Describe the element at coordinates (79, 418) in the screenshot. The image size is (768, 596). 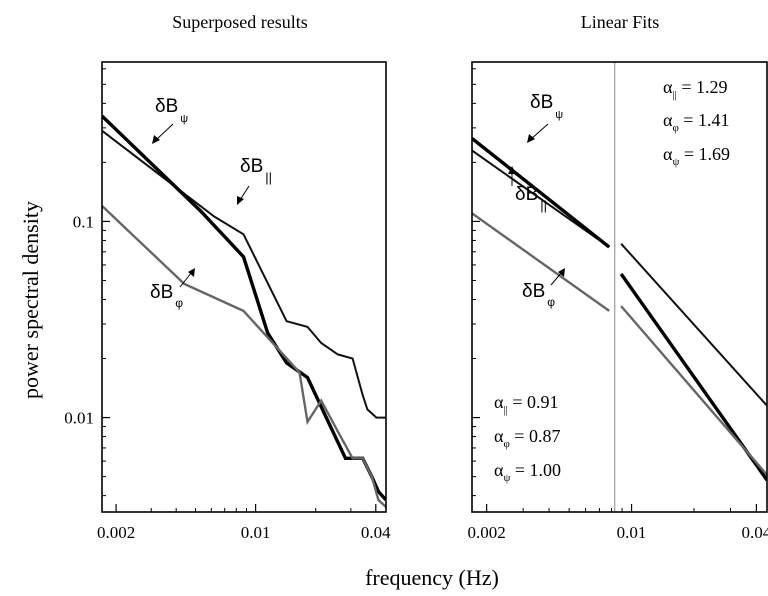
I see `left-ytick-label: 0.01` at that location.